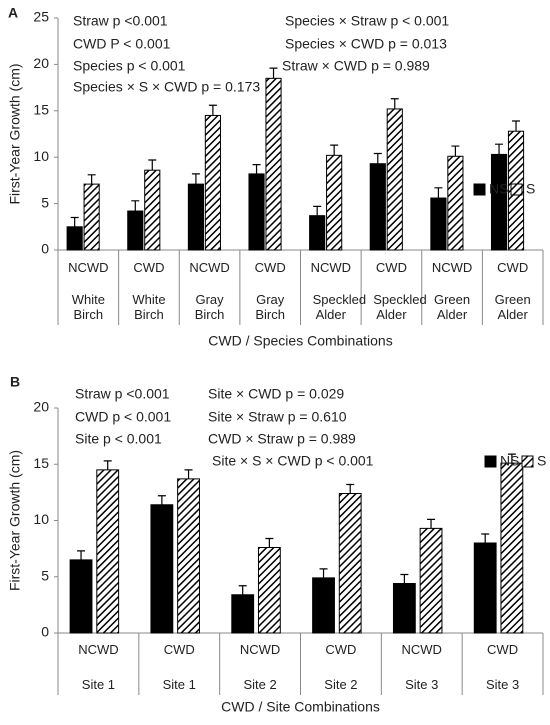 The height and width of the screenshot is (725, 550). I want to click on annotation: Site p < 0.001, so click(118, 439).